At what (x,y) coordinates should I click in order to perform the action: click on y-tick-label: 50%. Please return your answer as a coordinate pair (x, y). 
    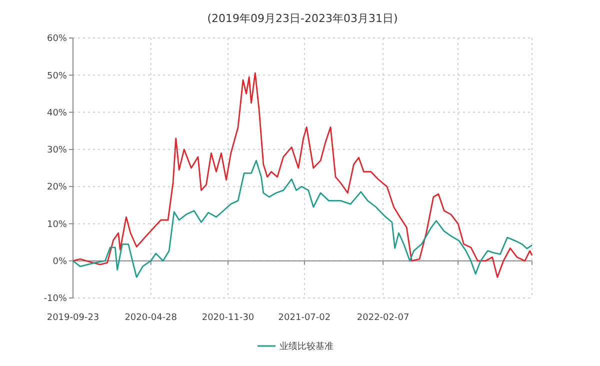
    Looking at the image, I should click on (57, 76).